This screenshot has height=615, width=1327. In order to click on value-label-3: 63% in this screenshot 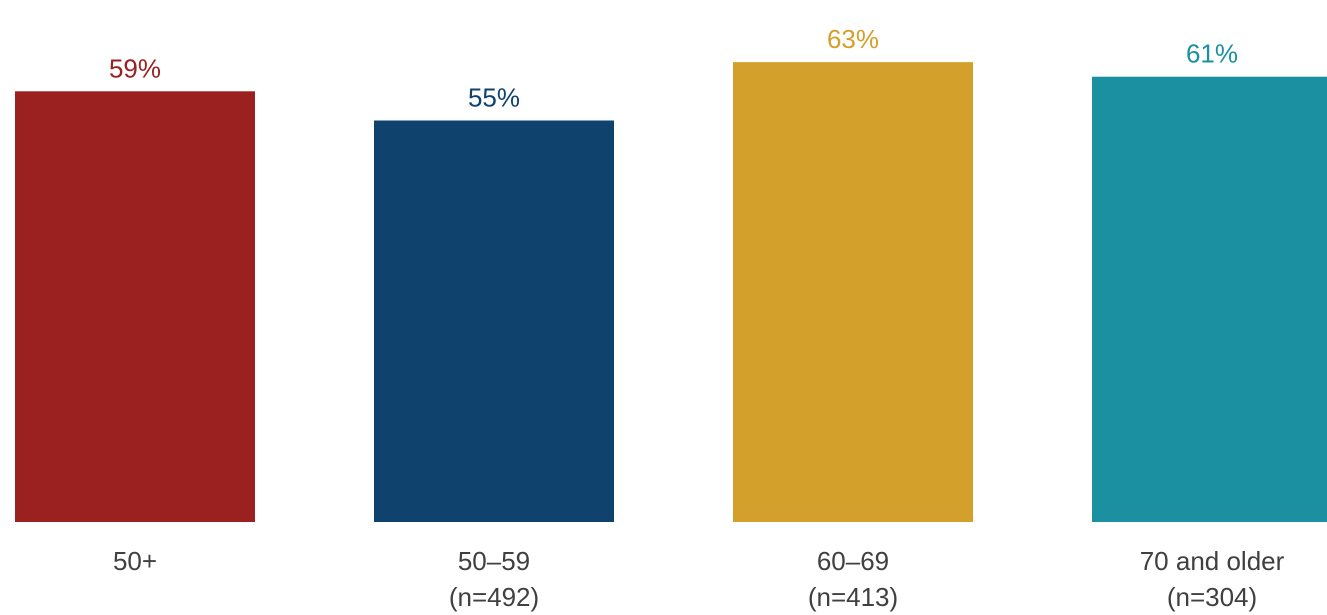, I will do `click(853, 39)`.